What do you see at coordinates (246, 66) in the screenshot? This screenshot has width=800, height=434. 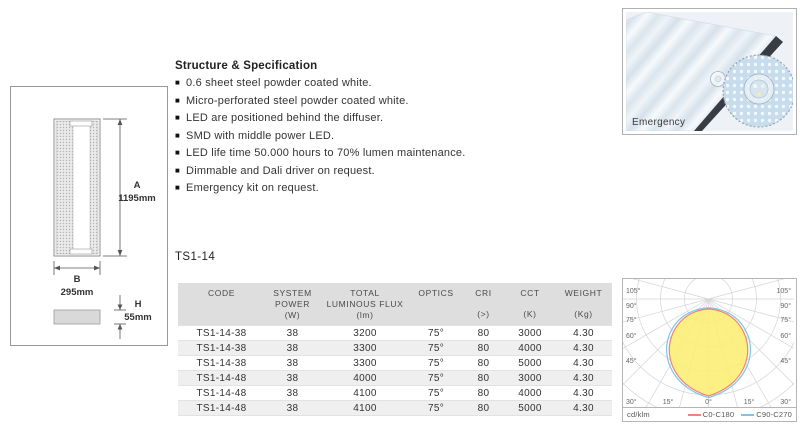 I see `spec-heading: Structure & Specification` at bounding box center [246, 66].